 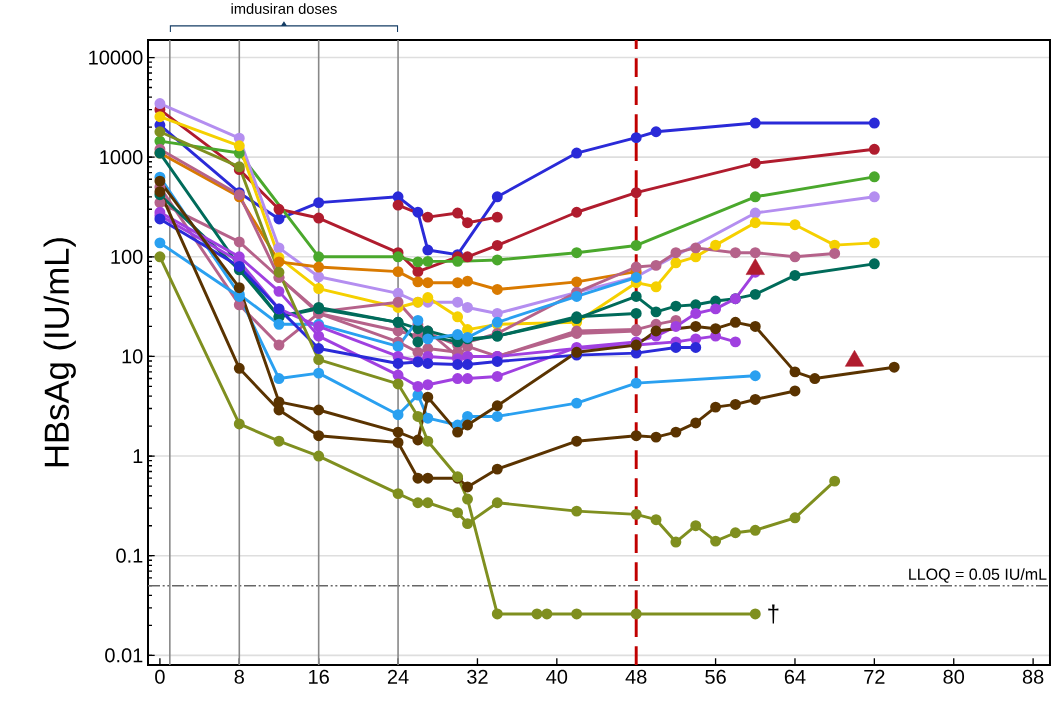 What do you see at coordinates (874, 676) in the screenshot?
I see `x-tick-label: 72` at bounding box center [874, 676].